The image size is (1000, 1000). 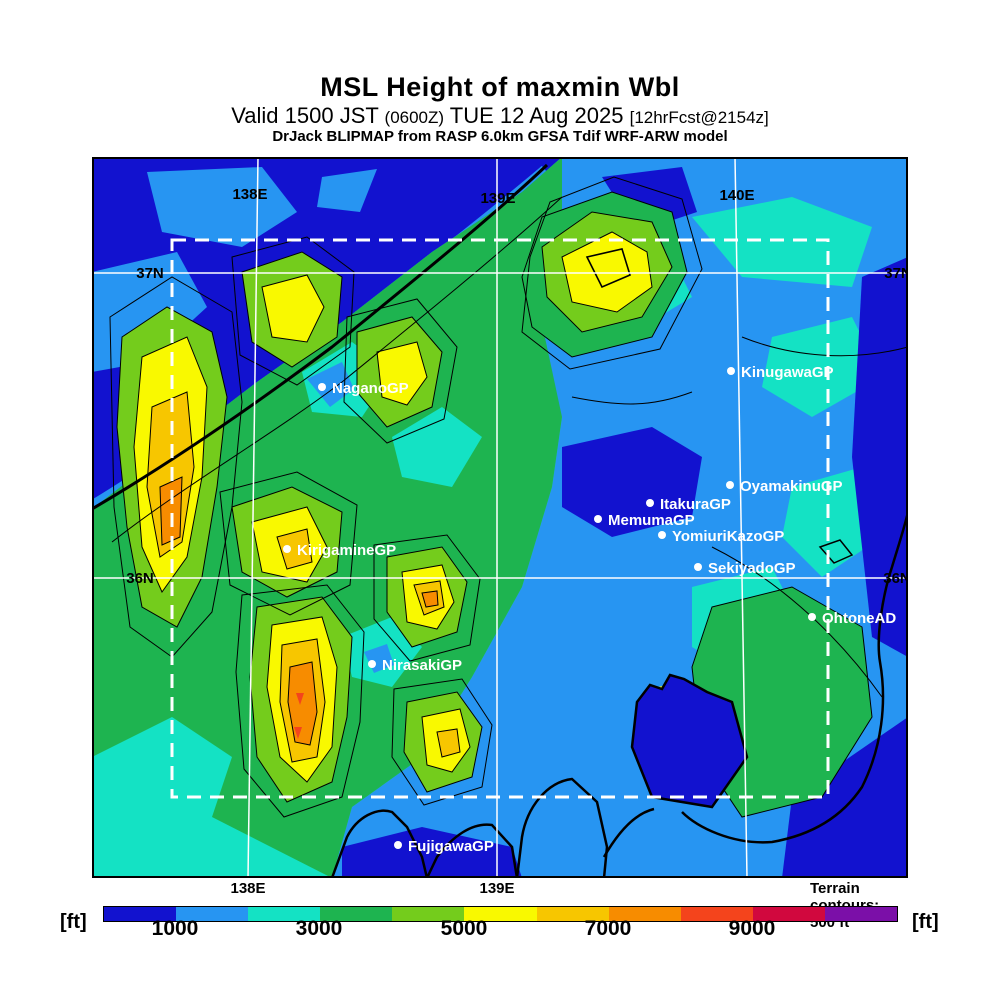 I want to click on svg-text: OhtoneAD, so click(x=859, y=618).